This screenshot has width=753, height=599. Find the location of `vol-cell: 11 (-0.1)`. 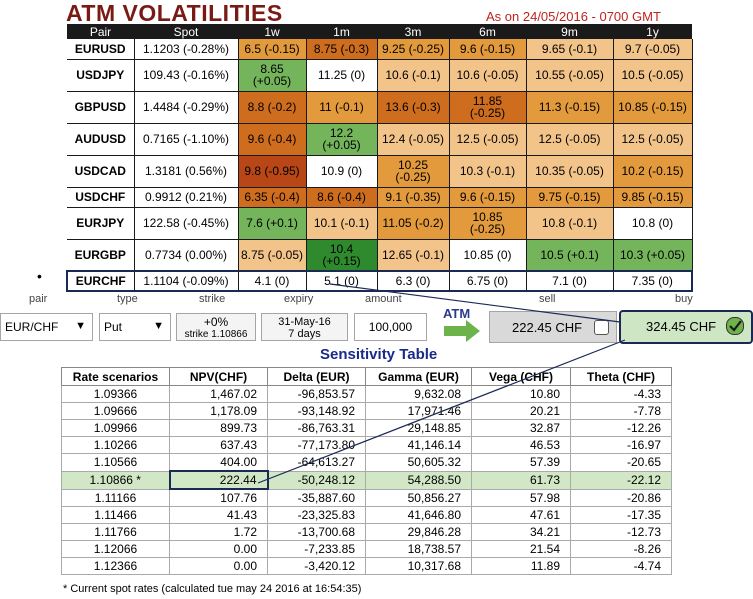

vol-cell: 11 (-0.1) is located at coordinates (342, 107).